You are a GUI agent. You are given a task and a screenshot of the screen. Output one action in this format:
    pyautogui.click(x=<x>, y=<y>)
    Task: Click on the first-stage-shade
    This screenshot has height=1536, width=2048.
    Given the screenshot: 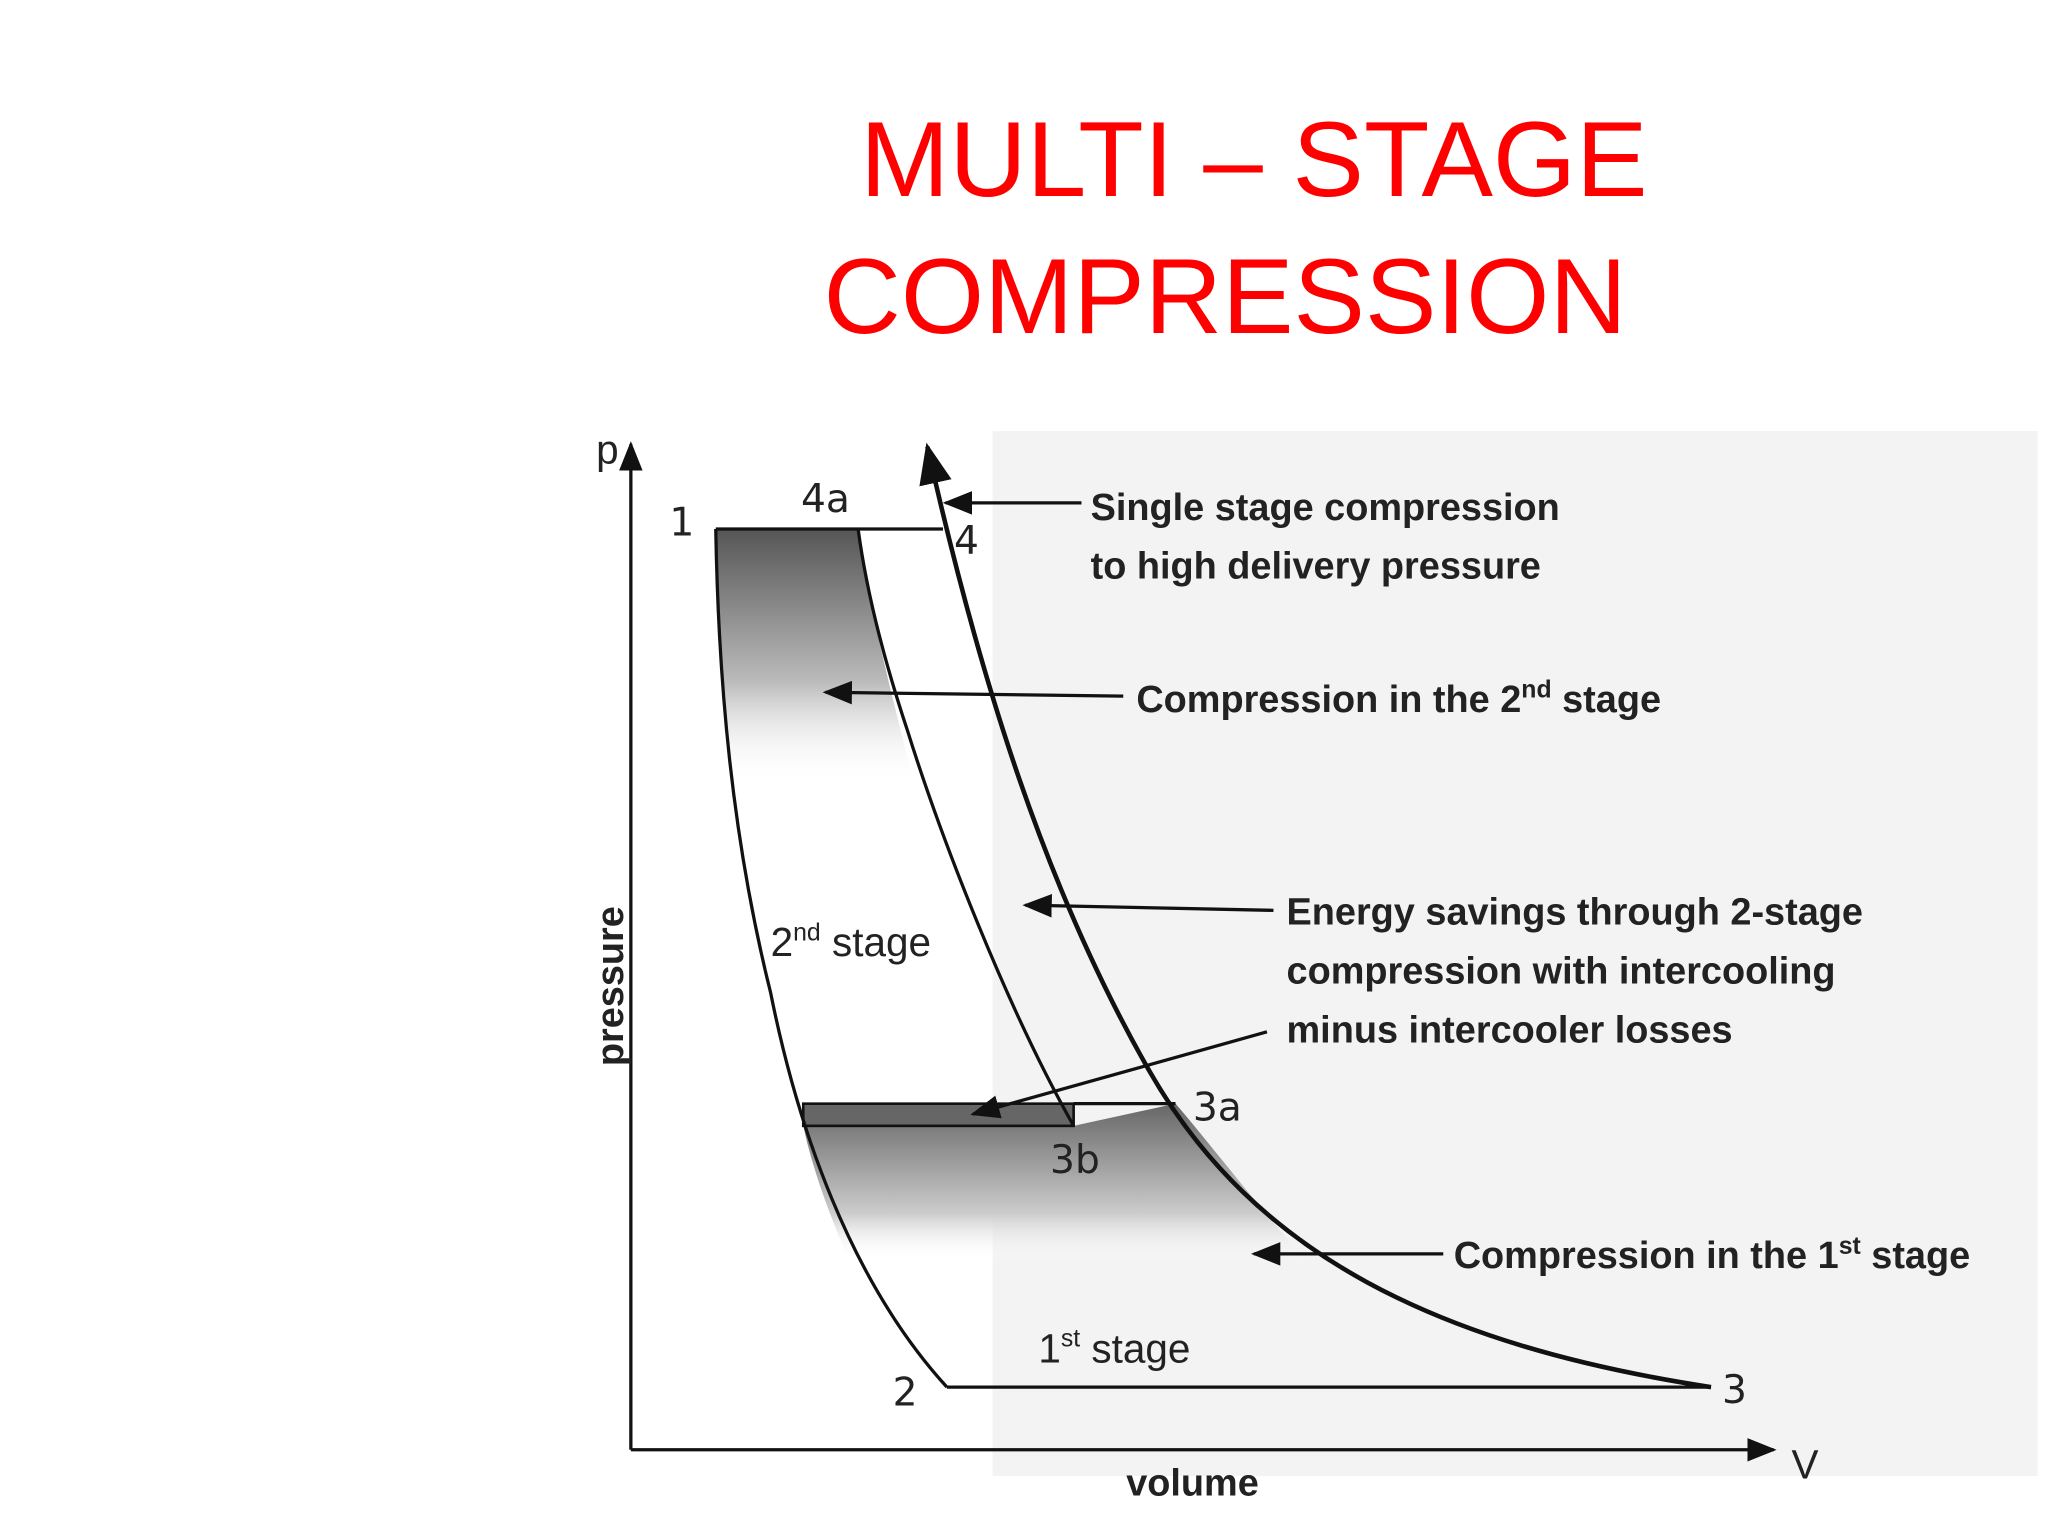 What is the action you would take?
    pyautogui.click(x=1055, y=1182)
    